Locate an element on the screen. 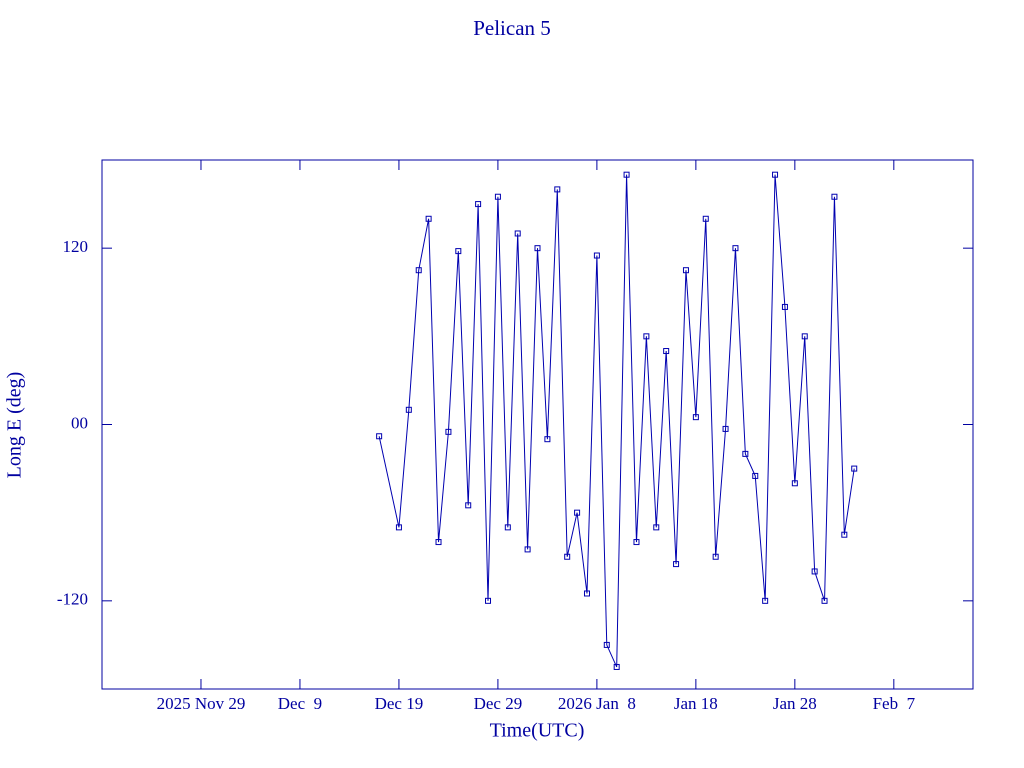 The height and width of the screenshot is (768, 1024). chart-title: Pelican 5 is located at coordinates (512, 28).